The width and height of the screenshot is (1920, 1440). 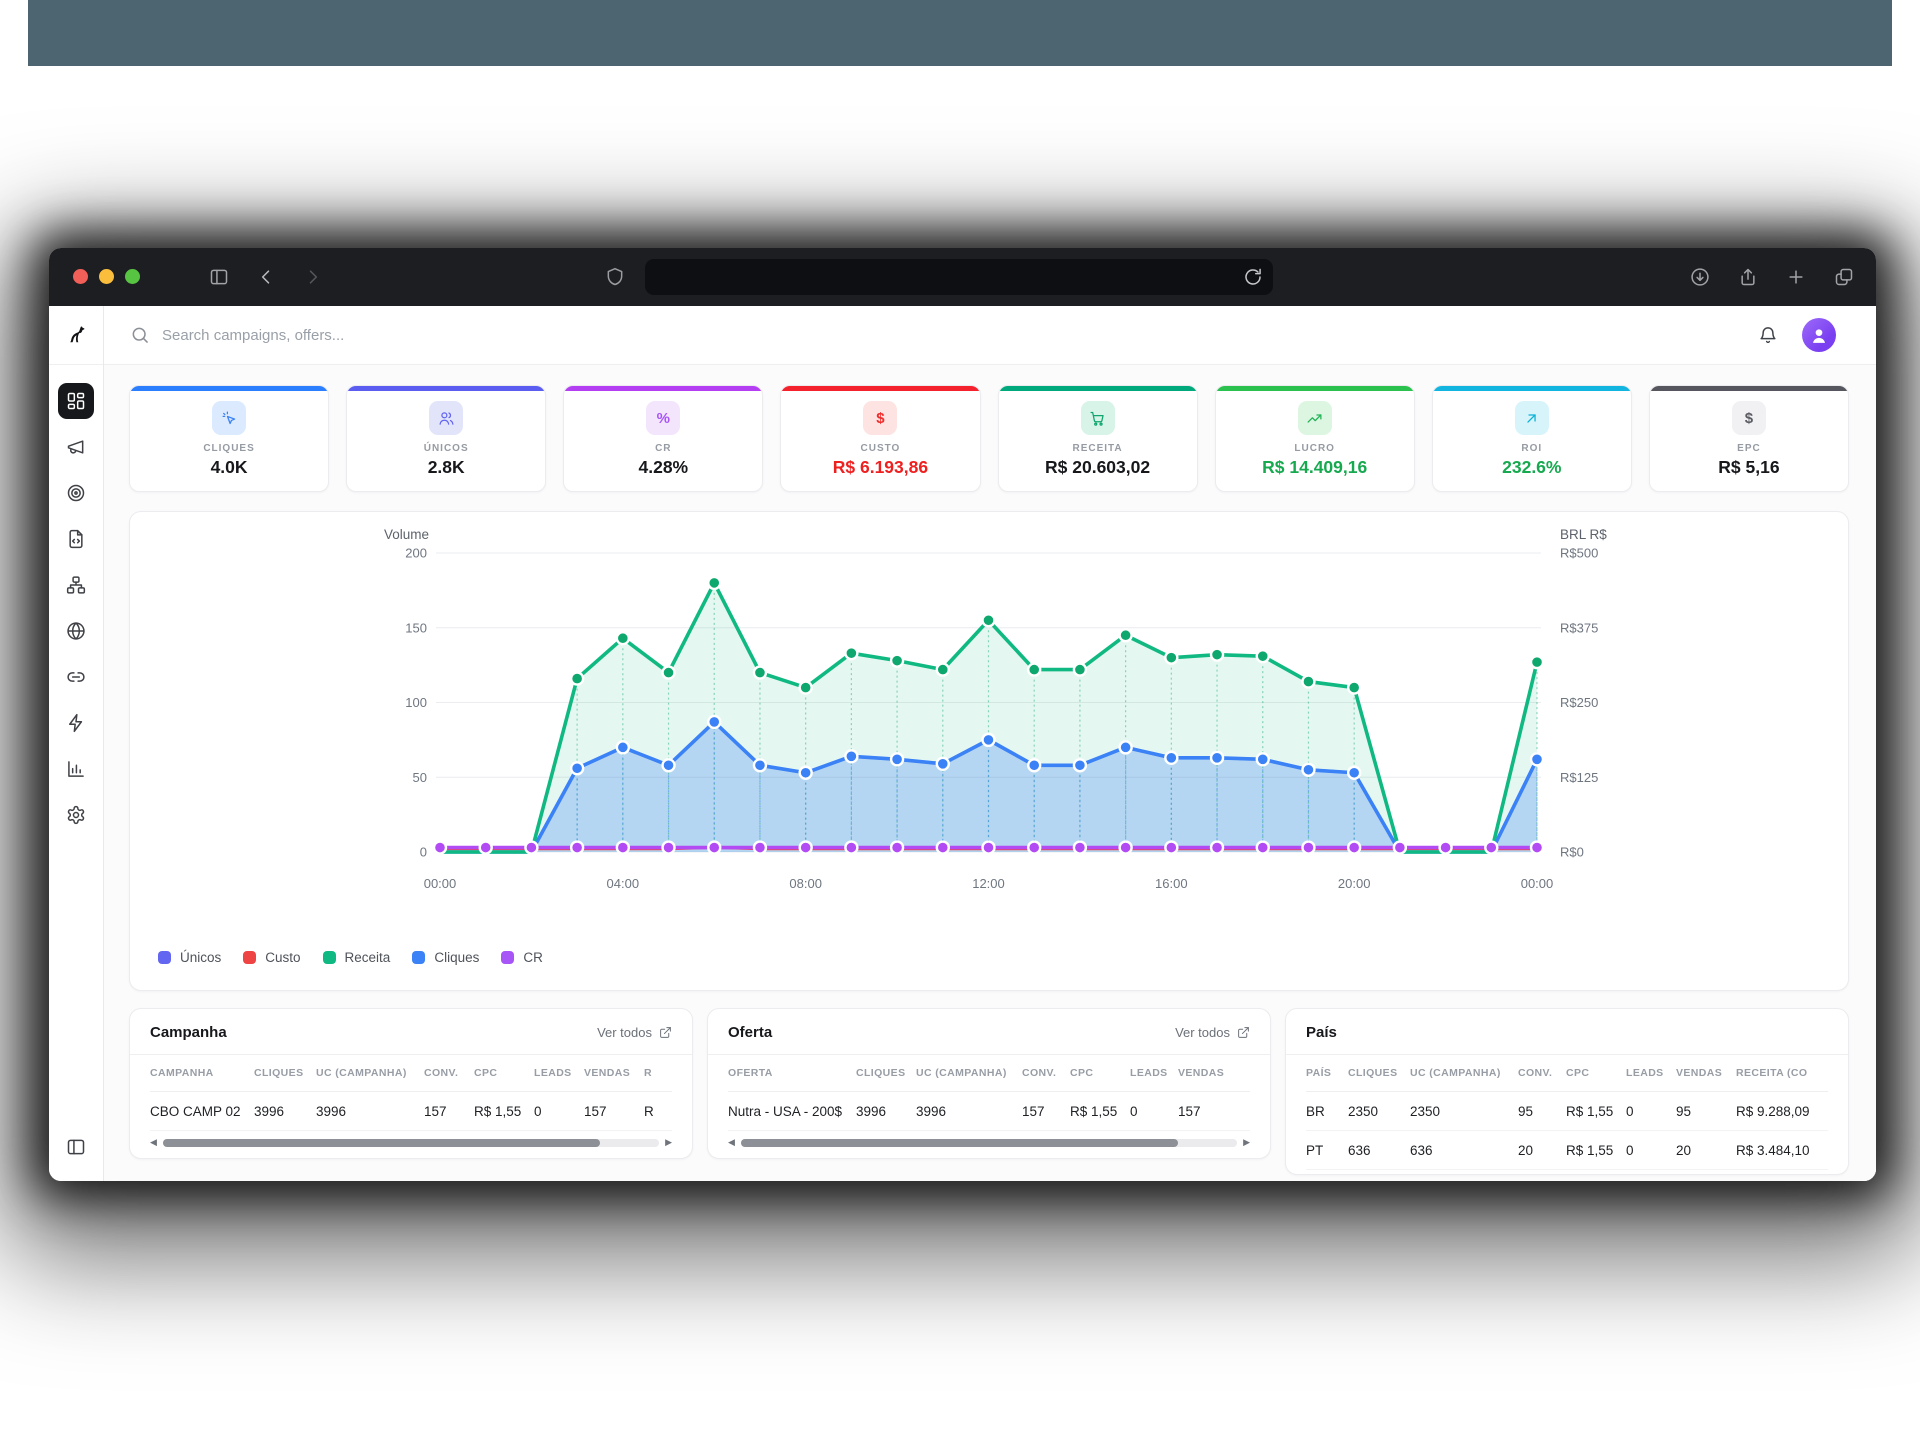 I want to click on x-axis-tick: 00:00, so click(x=440, y=883).